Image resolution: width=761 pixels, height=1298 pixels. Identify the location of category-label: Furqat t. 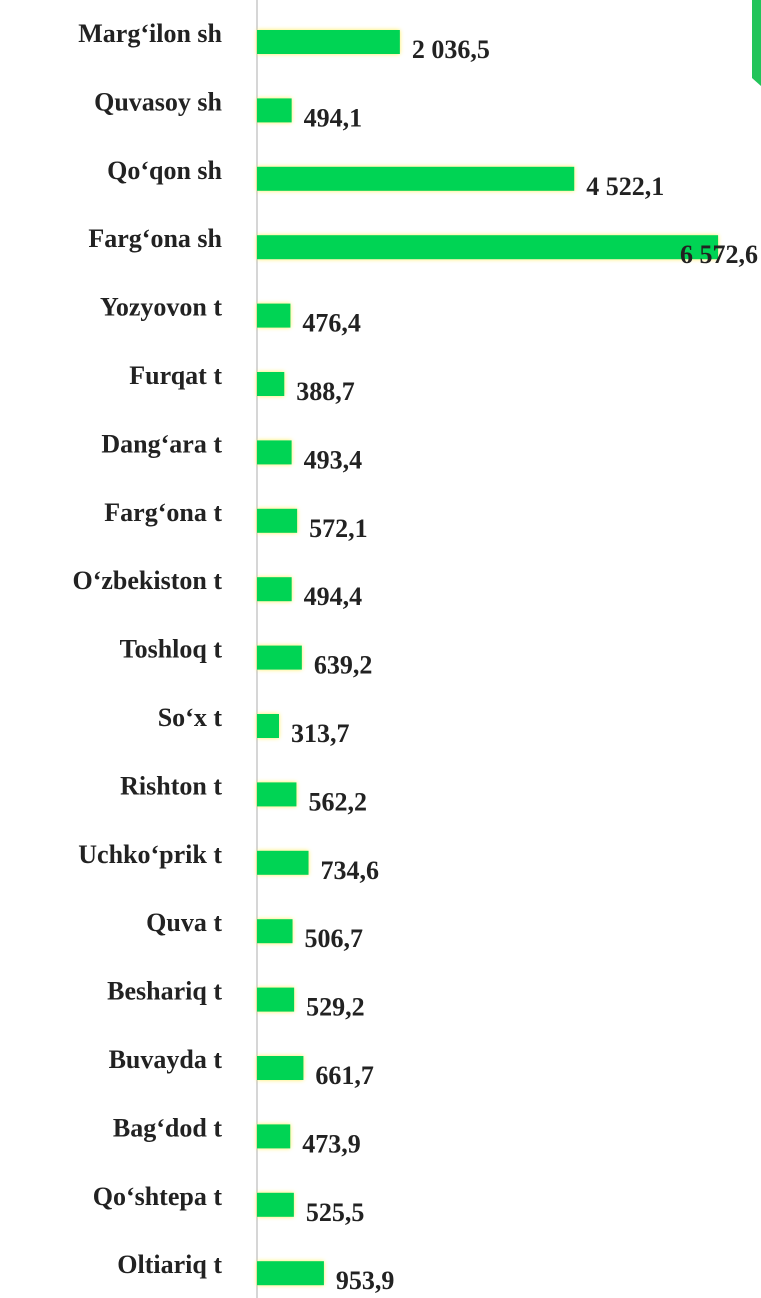
(175, 375).